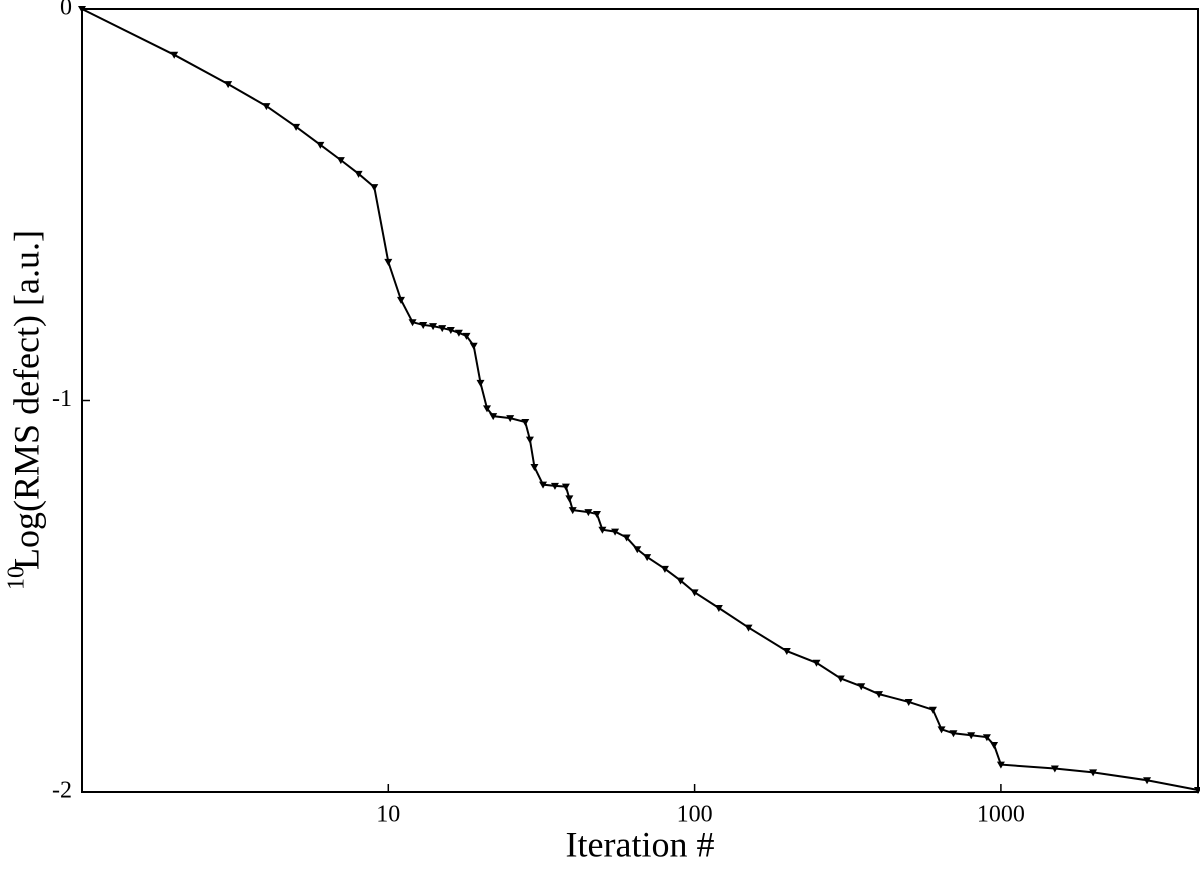 The width and height of the screenshot is (1200, 869). Describe the element at coordinates (62, 791) in the screenshot. I see `y-tick-label: -2` at that location.